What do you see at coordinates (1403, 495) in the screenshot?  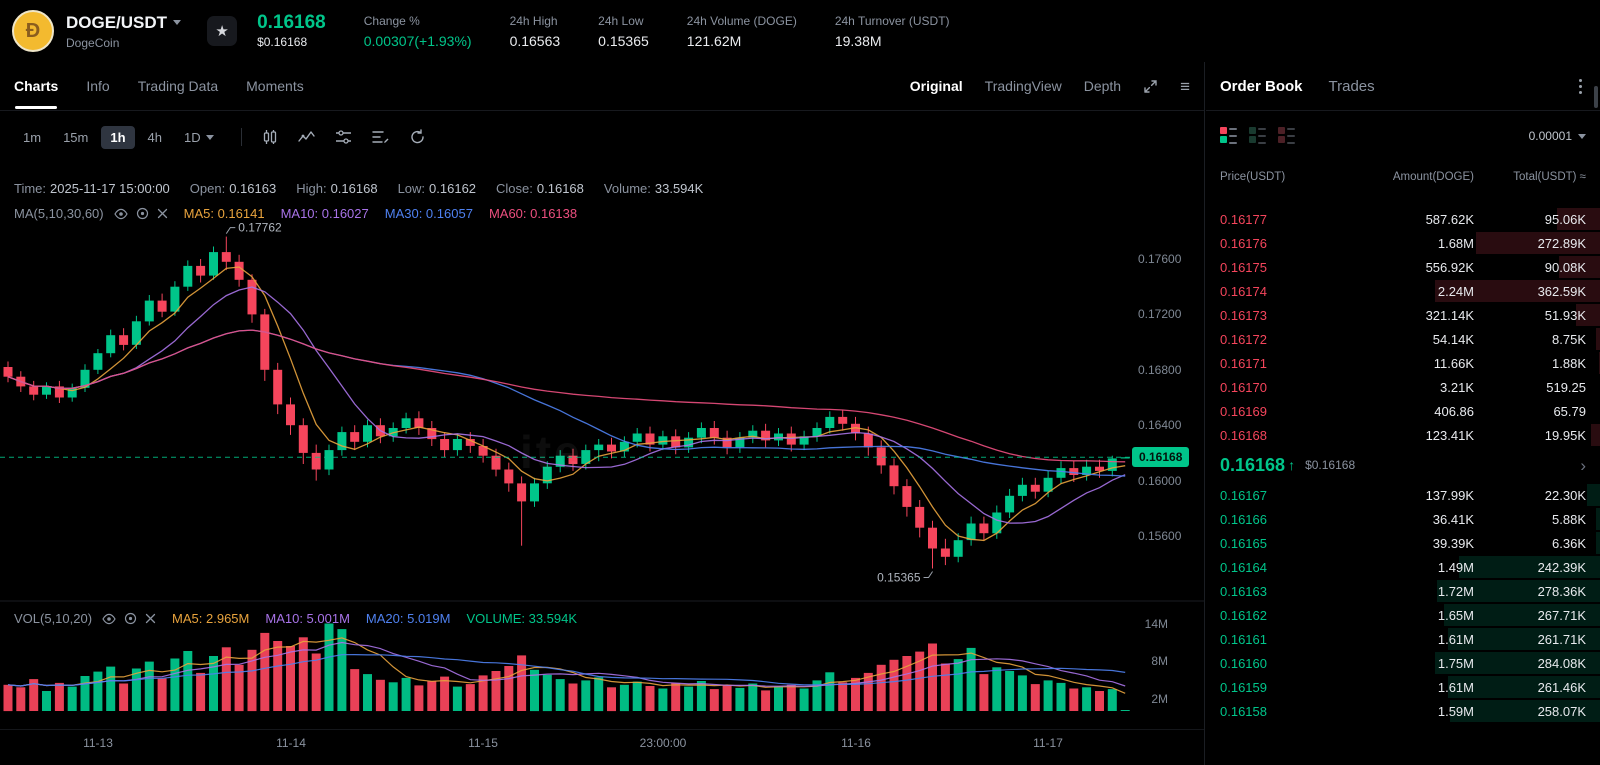 I see `bid-row: 0.16167 137.99K 22.30K` at bounding box center [1403, 495].